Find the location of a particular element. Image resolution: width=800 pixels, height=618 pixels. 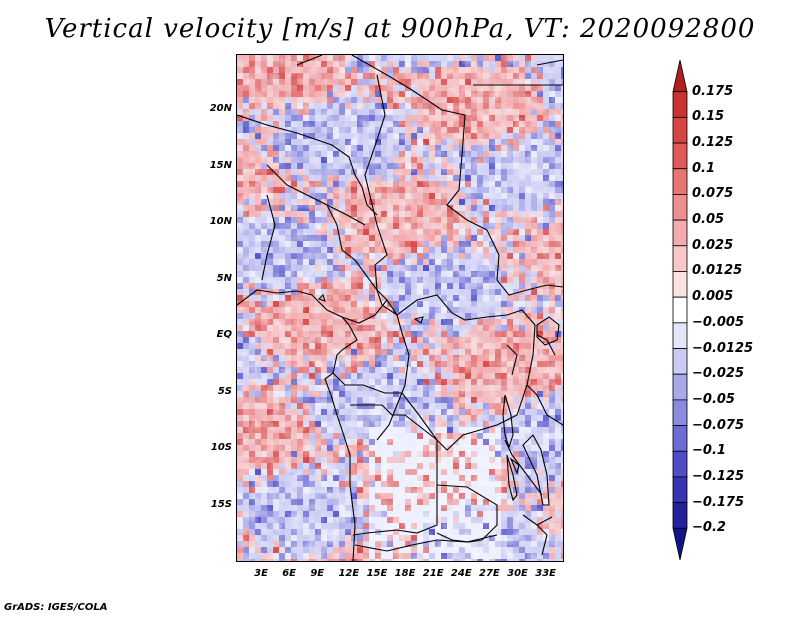

lon-label: 21E is located at coordinates (433, 573).